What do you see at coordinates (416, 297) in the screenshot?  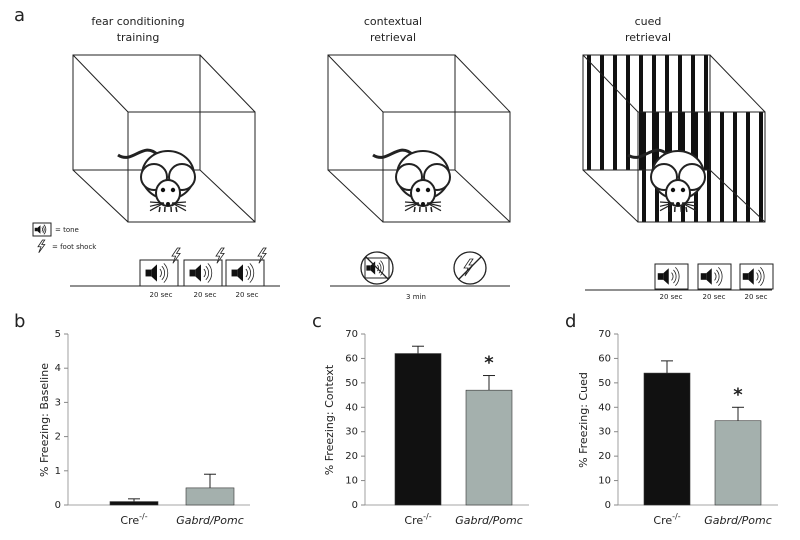 I see `duration: 3 min` at bounding box center [416, 297].